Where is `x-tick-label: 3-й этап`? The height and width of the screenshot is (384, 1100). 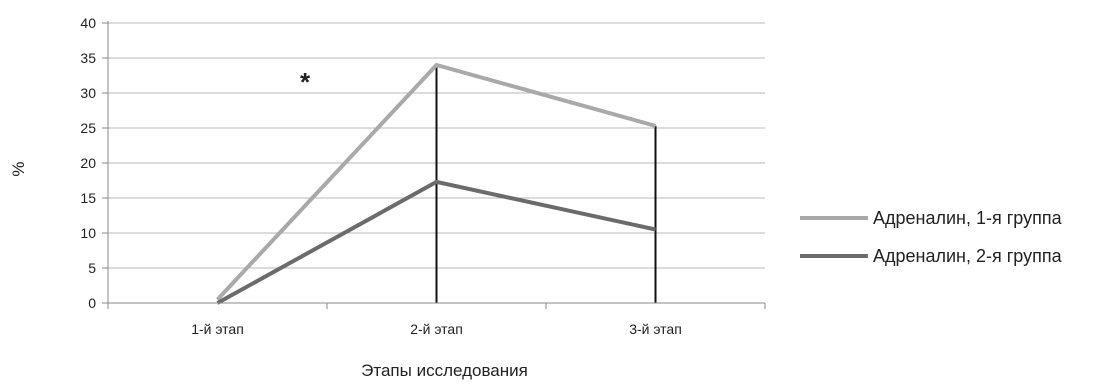 x-tick-label: 3-й этап is located at coordinates (655, 329).